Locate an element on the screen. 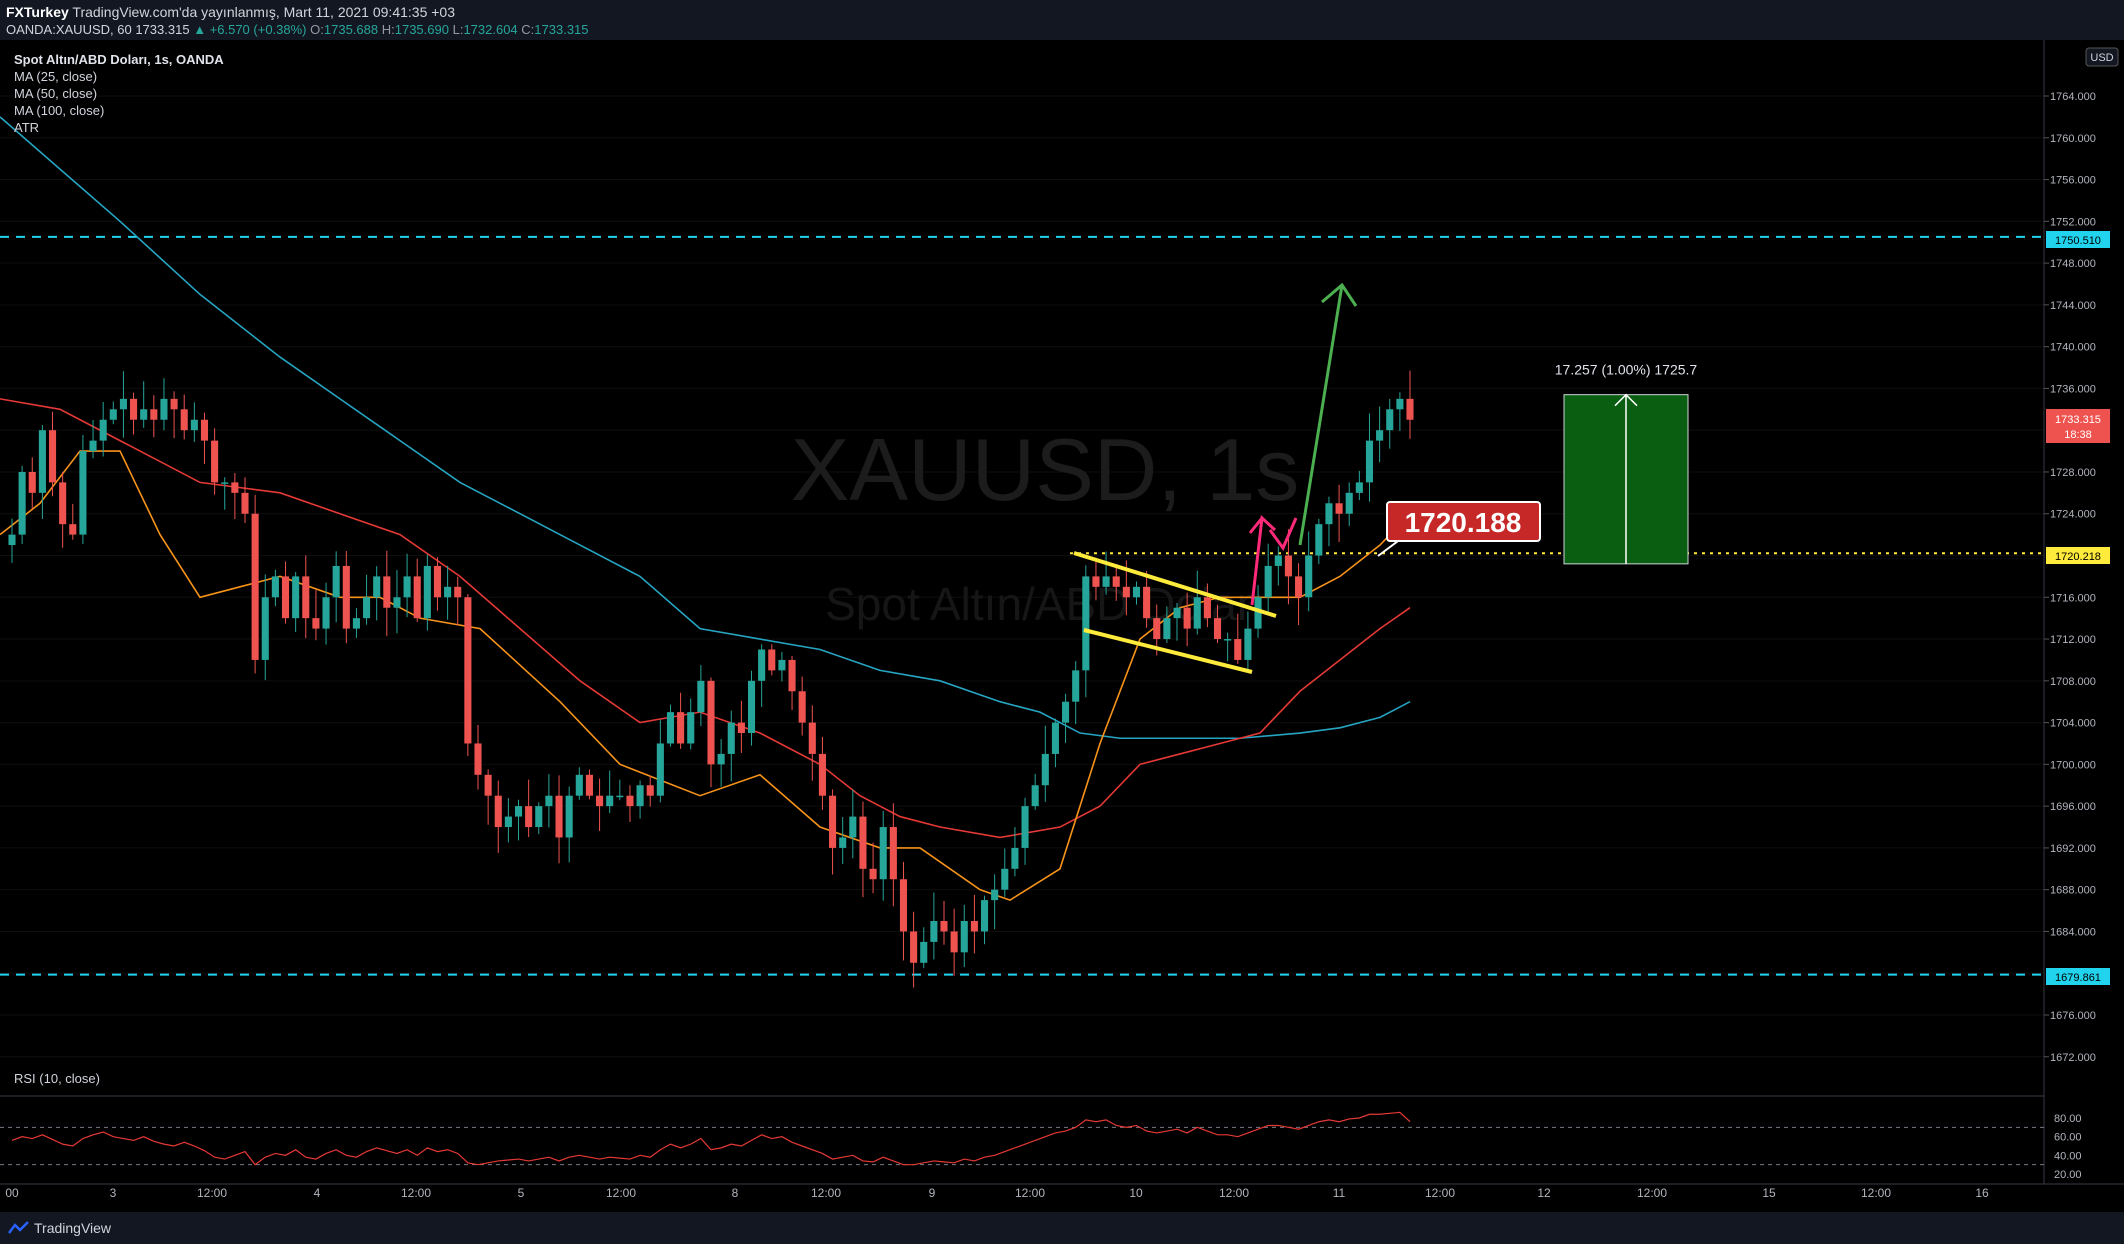 This screenshot has width=2124, height=1244. footer-brand: TradingView is located at coordinates (73, 1228).